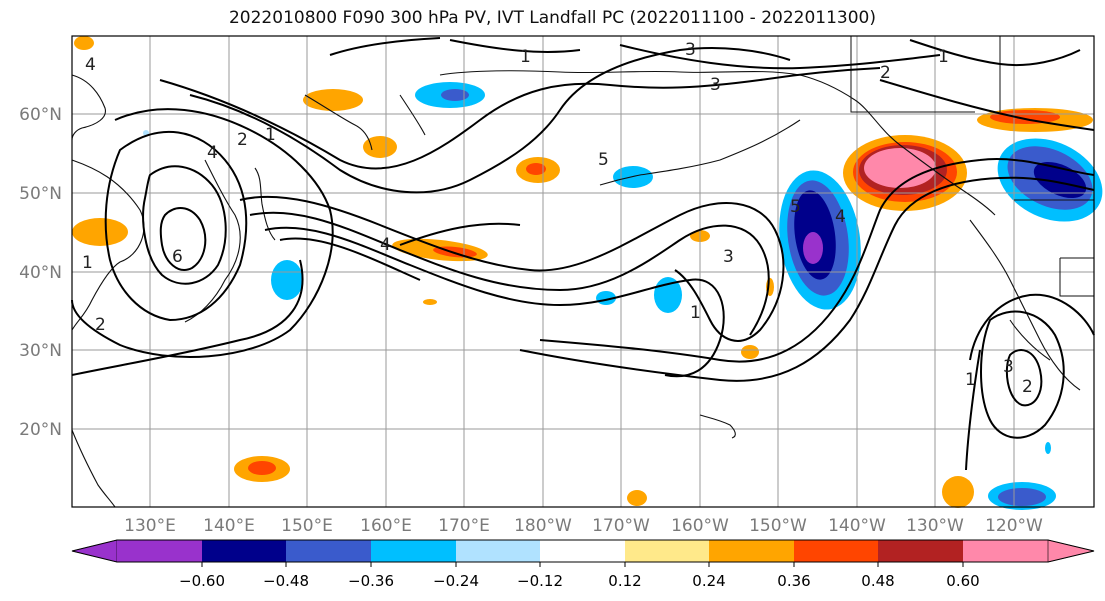  Describe the element at coordinates (778, 526) in the screenshot. I see `lon-label: 150°W` at that location.